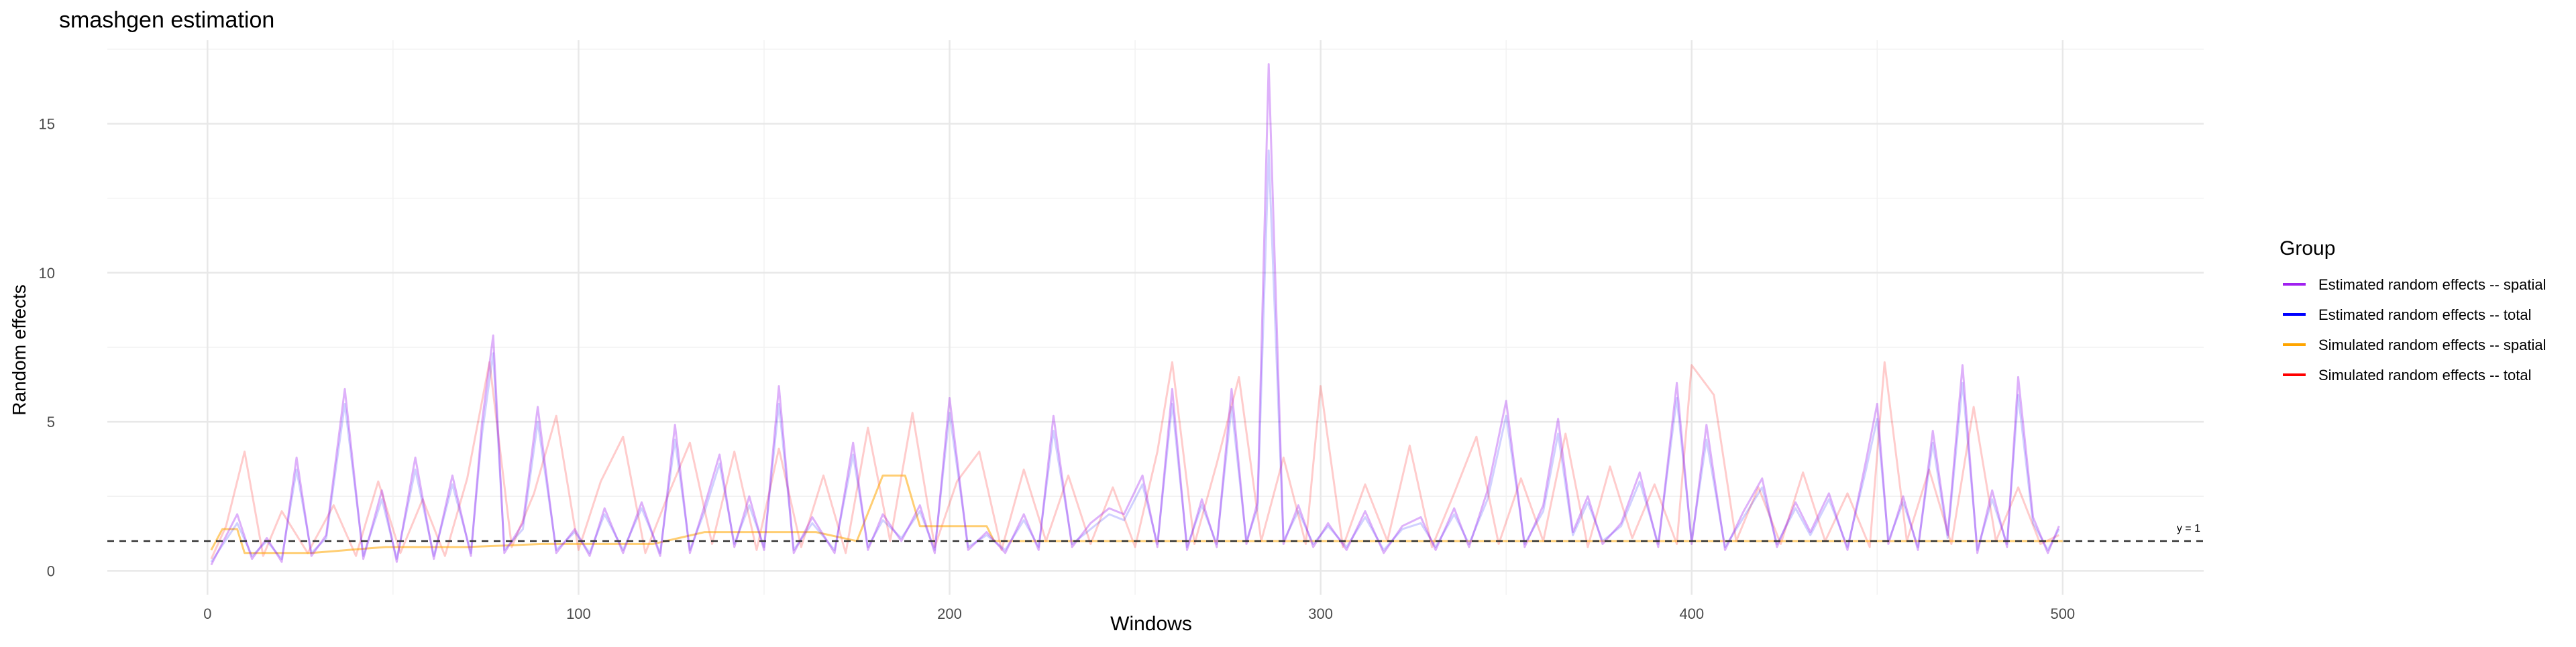 The height and width of the screenshot is (647, 2576). I want to click on reference-line-layer: y = 1, so click(1155, 532).